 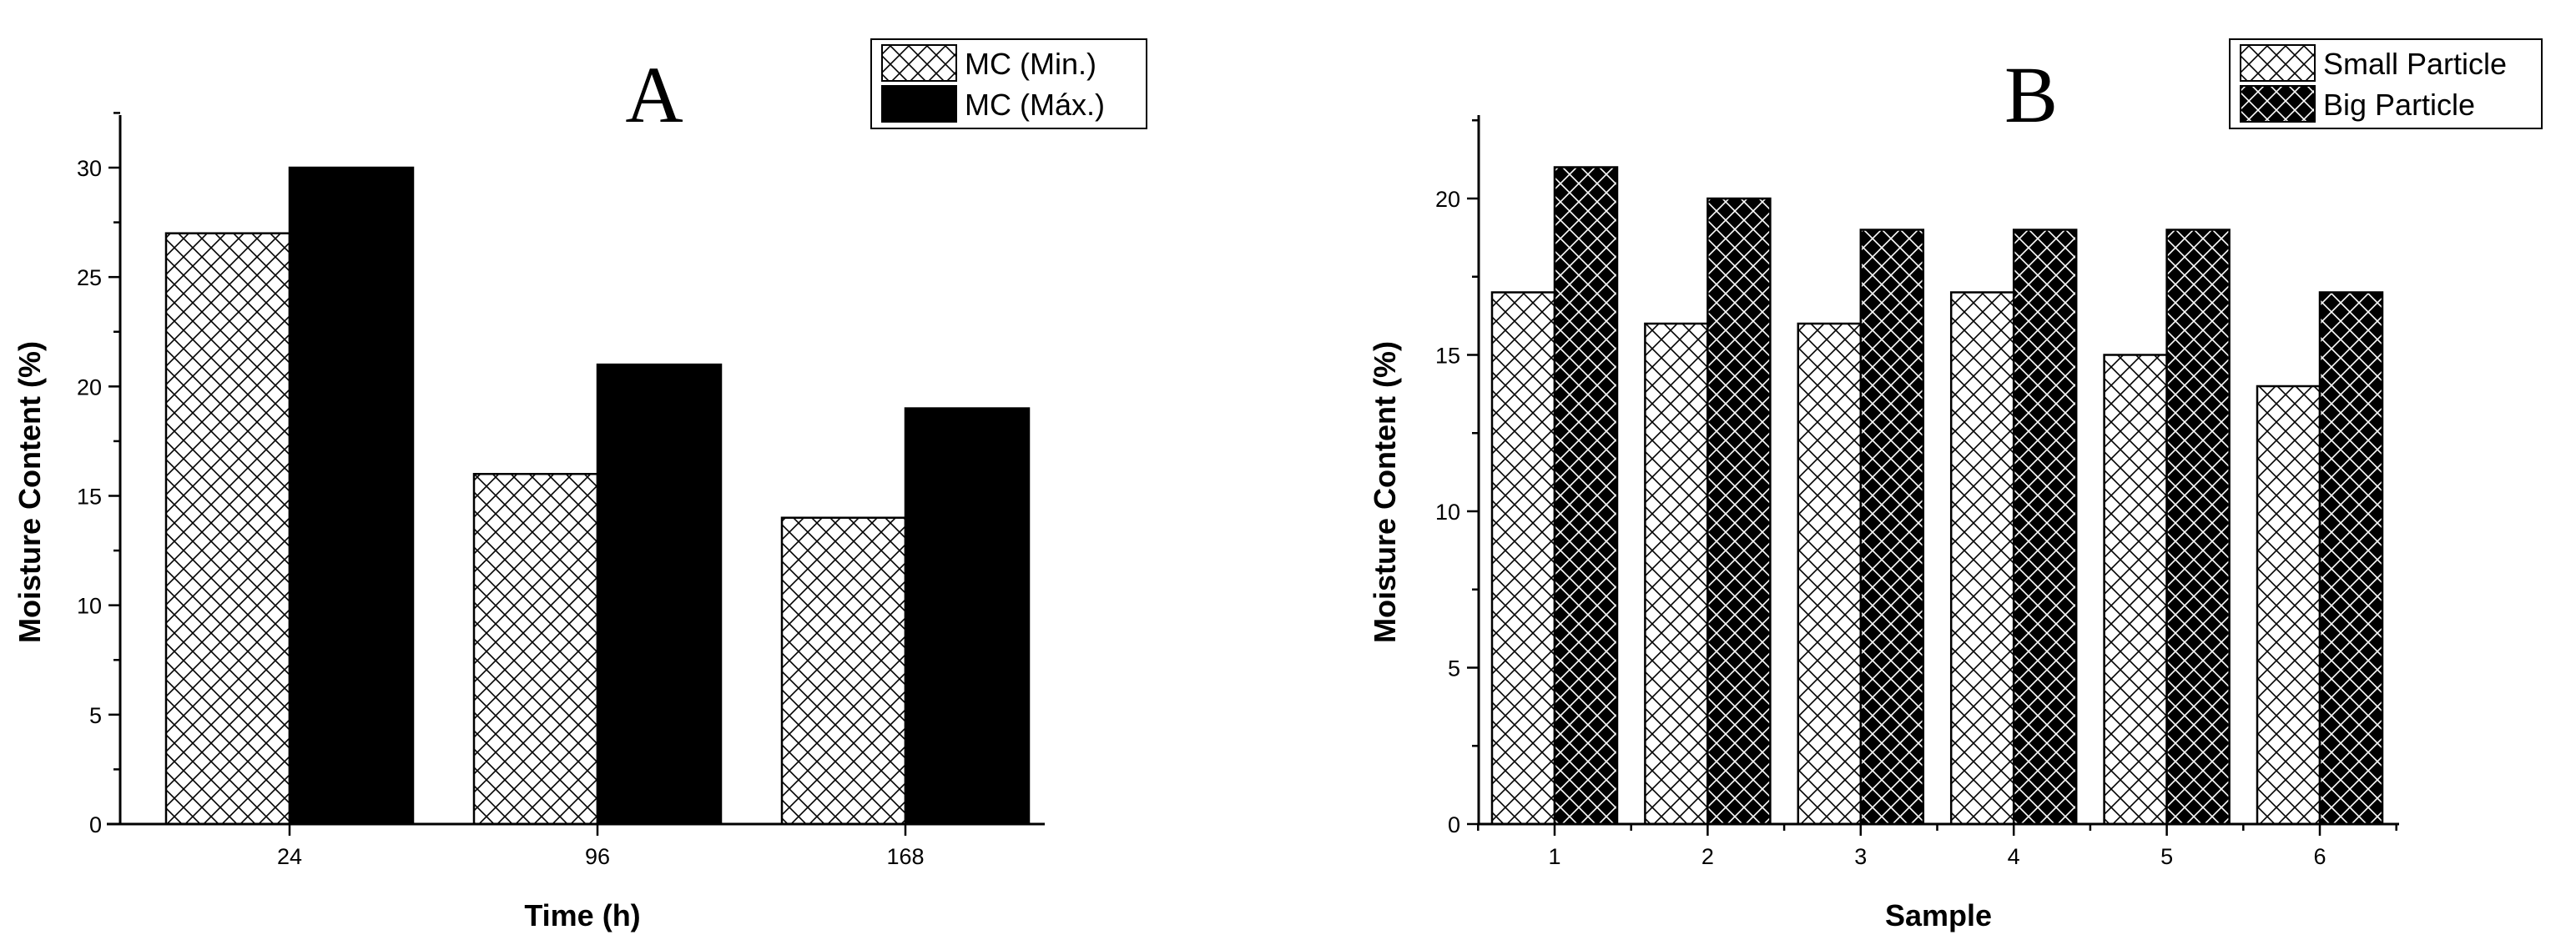 What do you see at coordinates (2415, 64) in the screenshot?
I see `legend-label: Small Particle` at bounding box center [2415, 64].